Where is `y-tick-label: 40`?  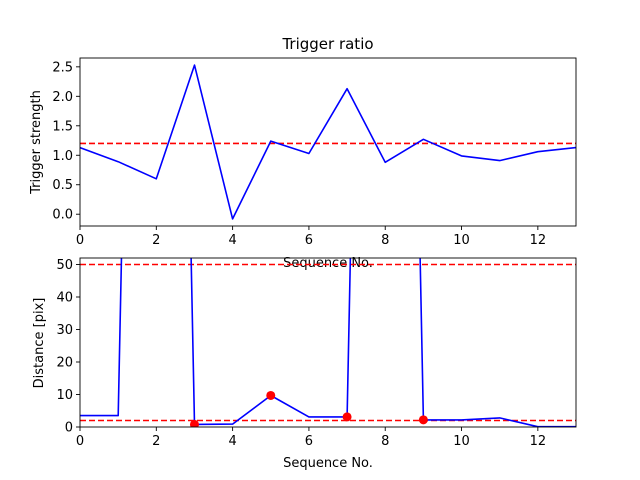
y-tick-label: 40 is located at coordinates (64, 298).